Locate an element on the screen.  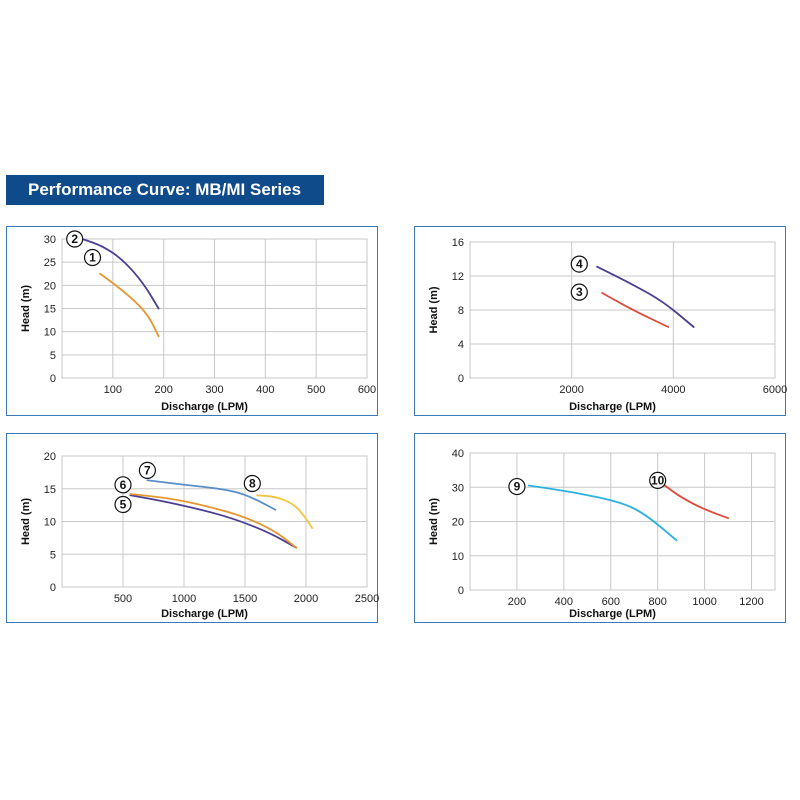
x-tick-label: 300 is located at coordinates (214, 390).